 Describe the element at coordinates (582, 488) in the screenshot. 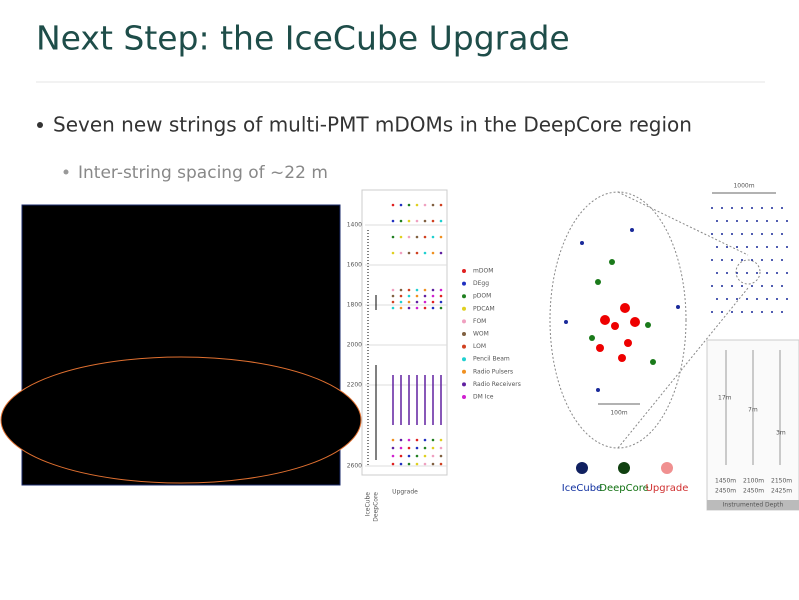

I see `legend-label: IceCube` at that location.